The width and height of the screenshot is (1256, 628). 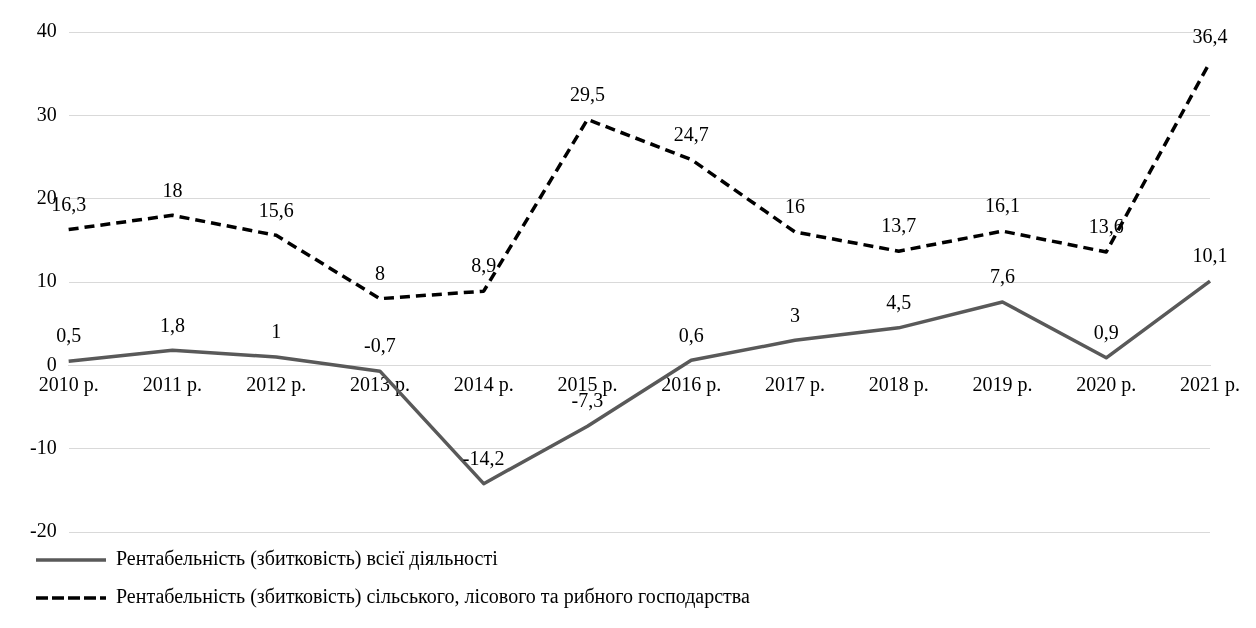 What do you see at coordinates (587, 93) in the screenshot?
I see `data-label: 29,5` at bounding box center [587, 93].